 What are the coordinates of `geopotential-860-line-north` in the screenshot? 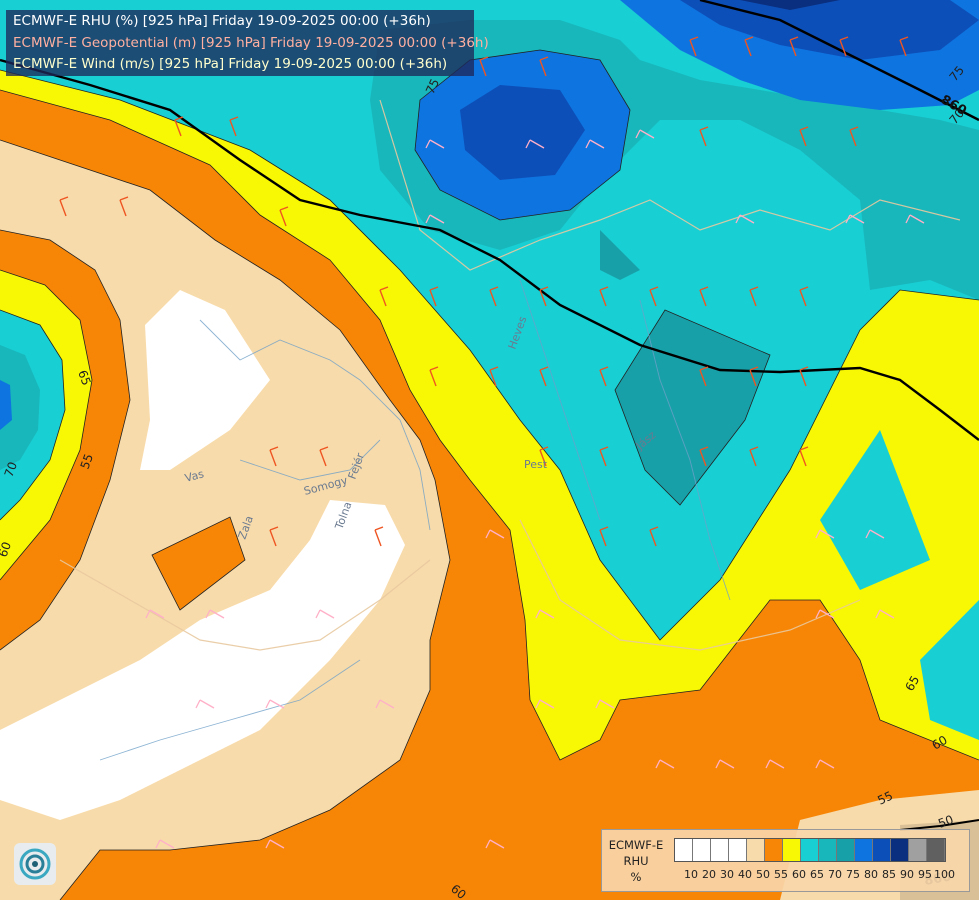 It's located at (839, 61).